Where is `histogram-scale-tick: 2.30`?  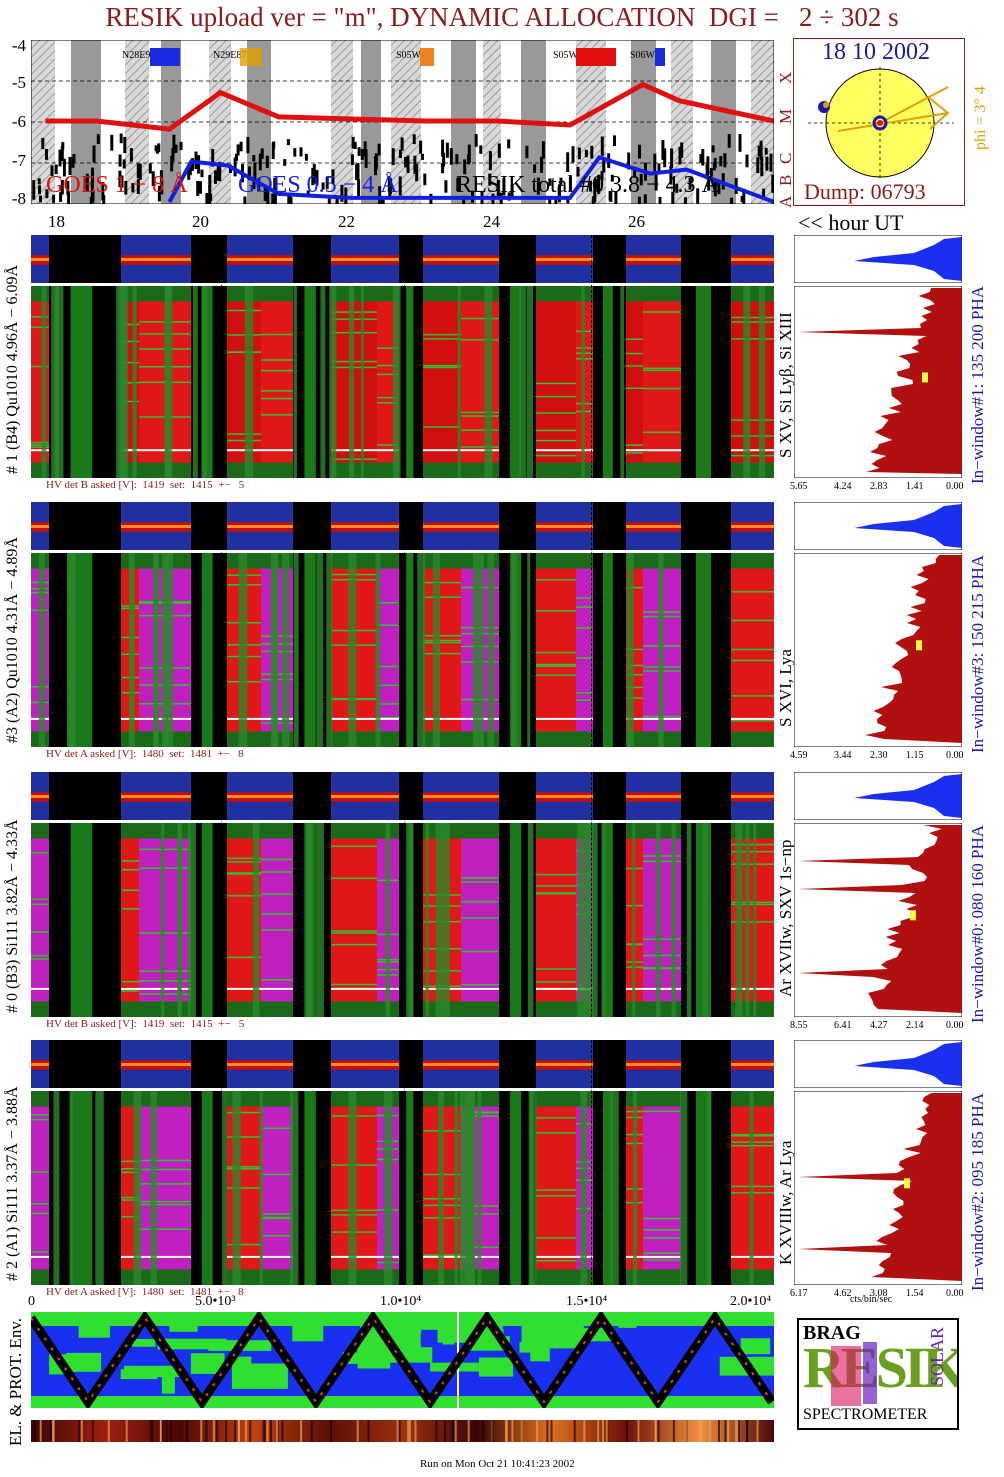
histogram-scale-tick: 2.30 is located at coordinates (879, 755).